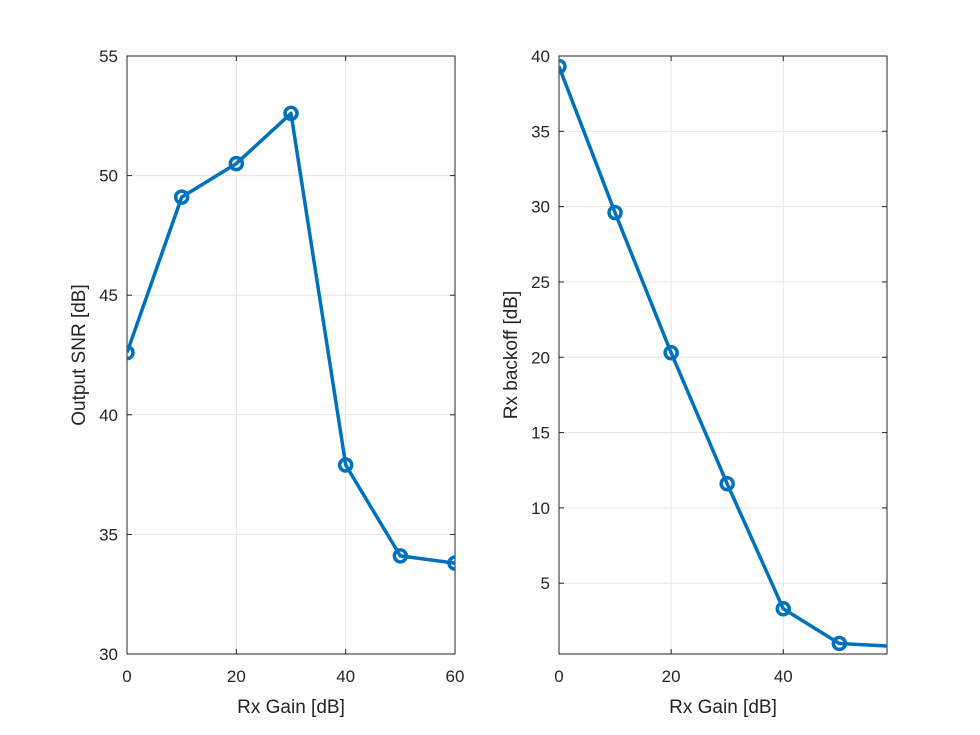 The image size is (980, 735). I want to click on y-tick-label: 5, so click(545, 583).